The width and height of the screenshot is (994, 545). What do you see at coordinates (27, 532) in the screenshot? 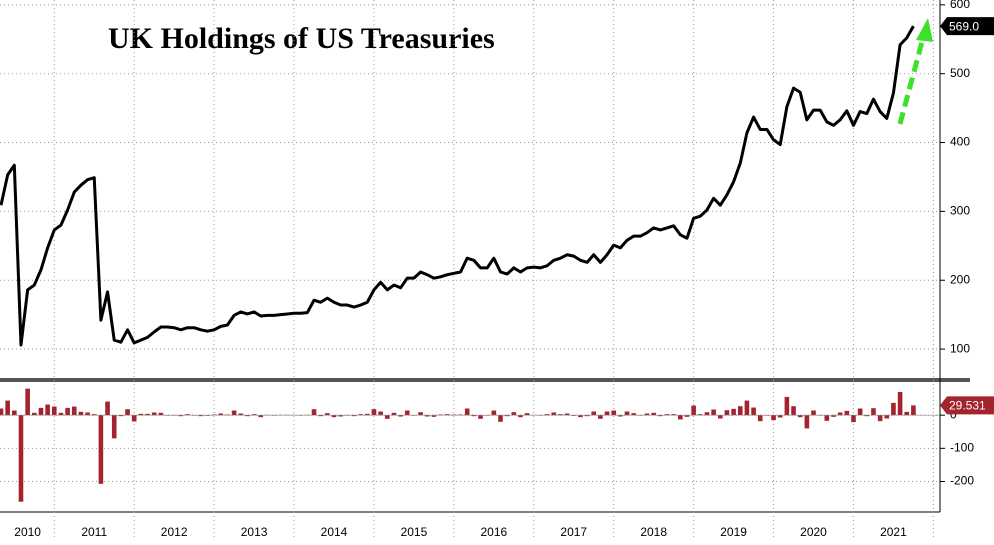
I see `x-tick-label: 2010` at bounding box center [27, 532].